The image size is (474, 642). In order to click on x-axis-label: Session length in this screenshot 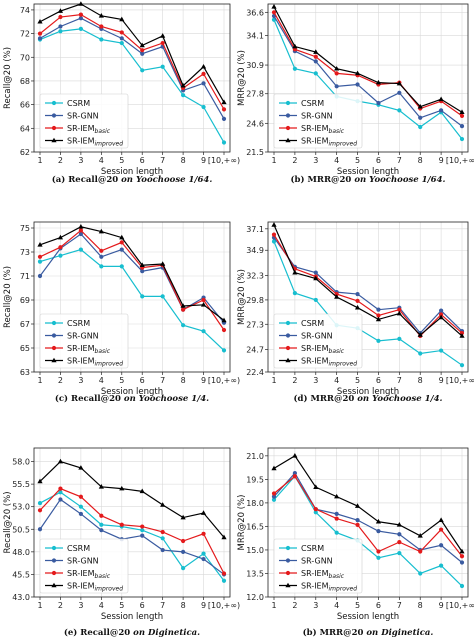, I will do `click(368, 172)`.